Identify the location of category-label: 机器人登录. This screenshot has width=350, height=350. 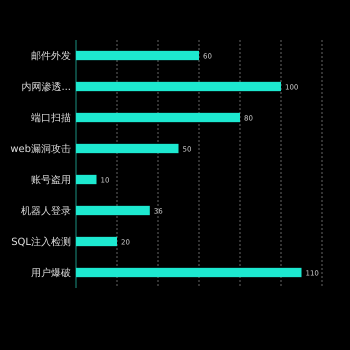
(46, 211).